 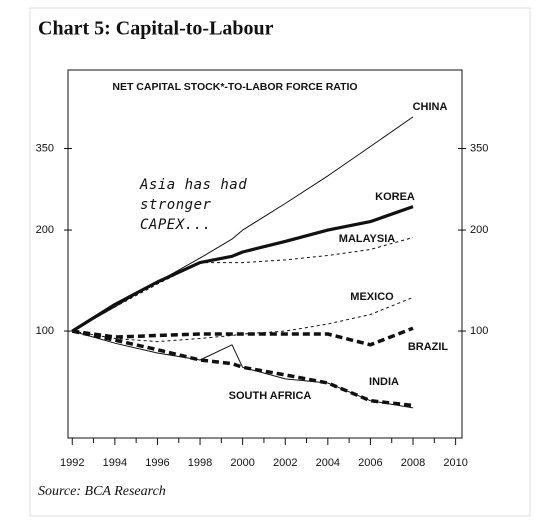 I want to click on y2-tick-label: 100, so click(x=479, y=331).